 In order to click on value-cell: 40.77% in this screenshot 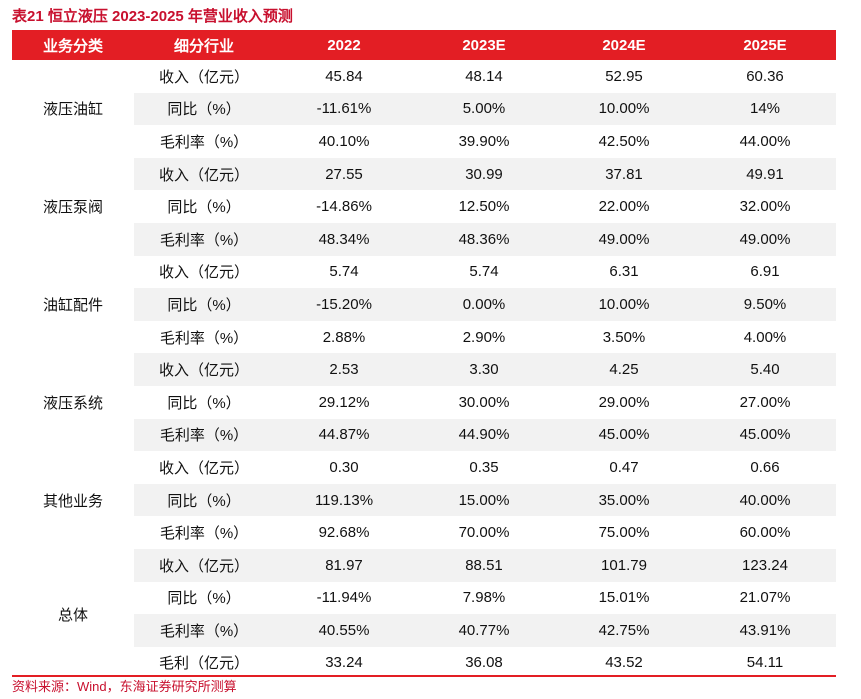, I will do `click(484, 630)`.